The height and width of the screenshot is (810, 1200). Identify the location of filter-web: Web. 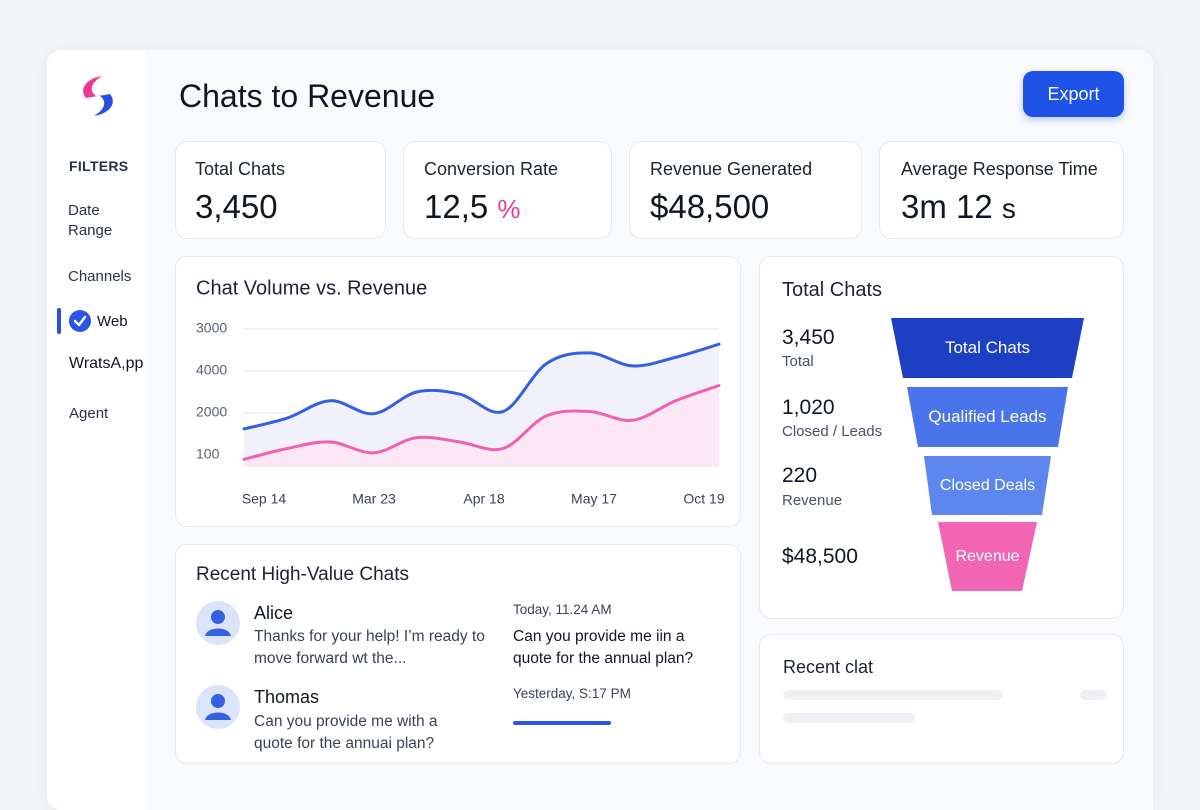
(112, 321).